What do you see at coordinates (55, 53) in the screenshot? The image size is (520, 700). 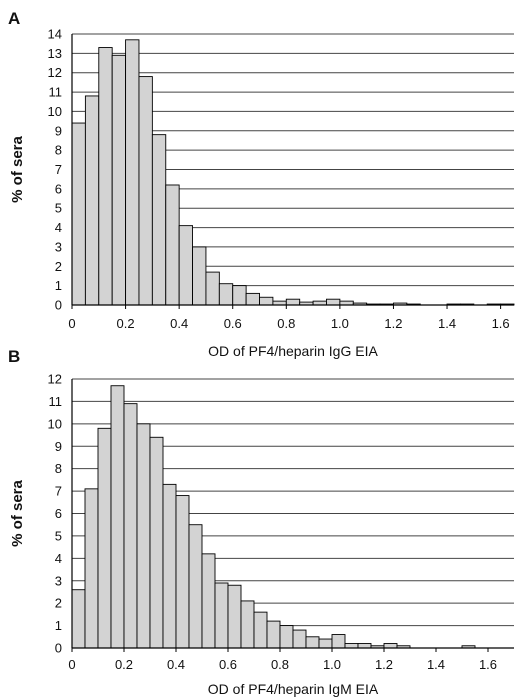 I see `panel-a-y-tick-label: 13` at bounding box center [55, 53].